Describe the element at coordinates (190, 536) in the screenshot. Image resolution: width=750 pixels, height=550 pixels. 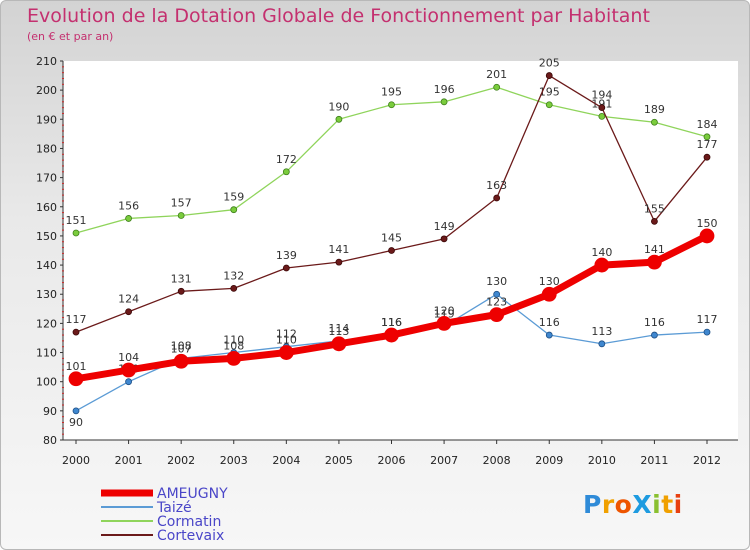
I see `legend-label-cortevaix: Cortevaix` at that location.